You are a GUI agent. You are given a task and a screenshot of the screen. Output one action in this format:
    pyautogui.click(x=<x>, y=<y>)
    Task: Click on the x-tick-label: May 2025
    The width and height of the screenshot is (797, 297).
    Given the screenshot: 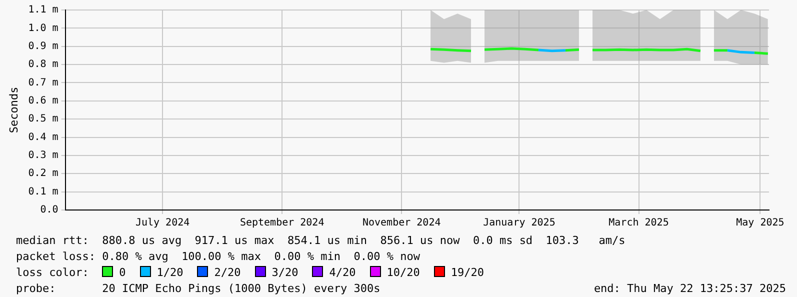 What is the action you would take?
    pyautogui.click(x=760, y=223)
    